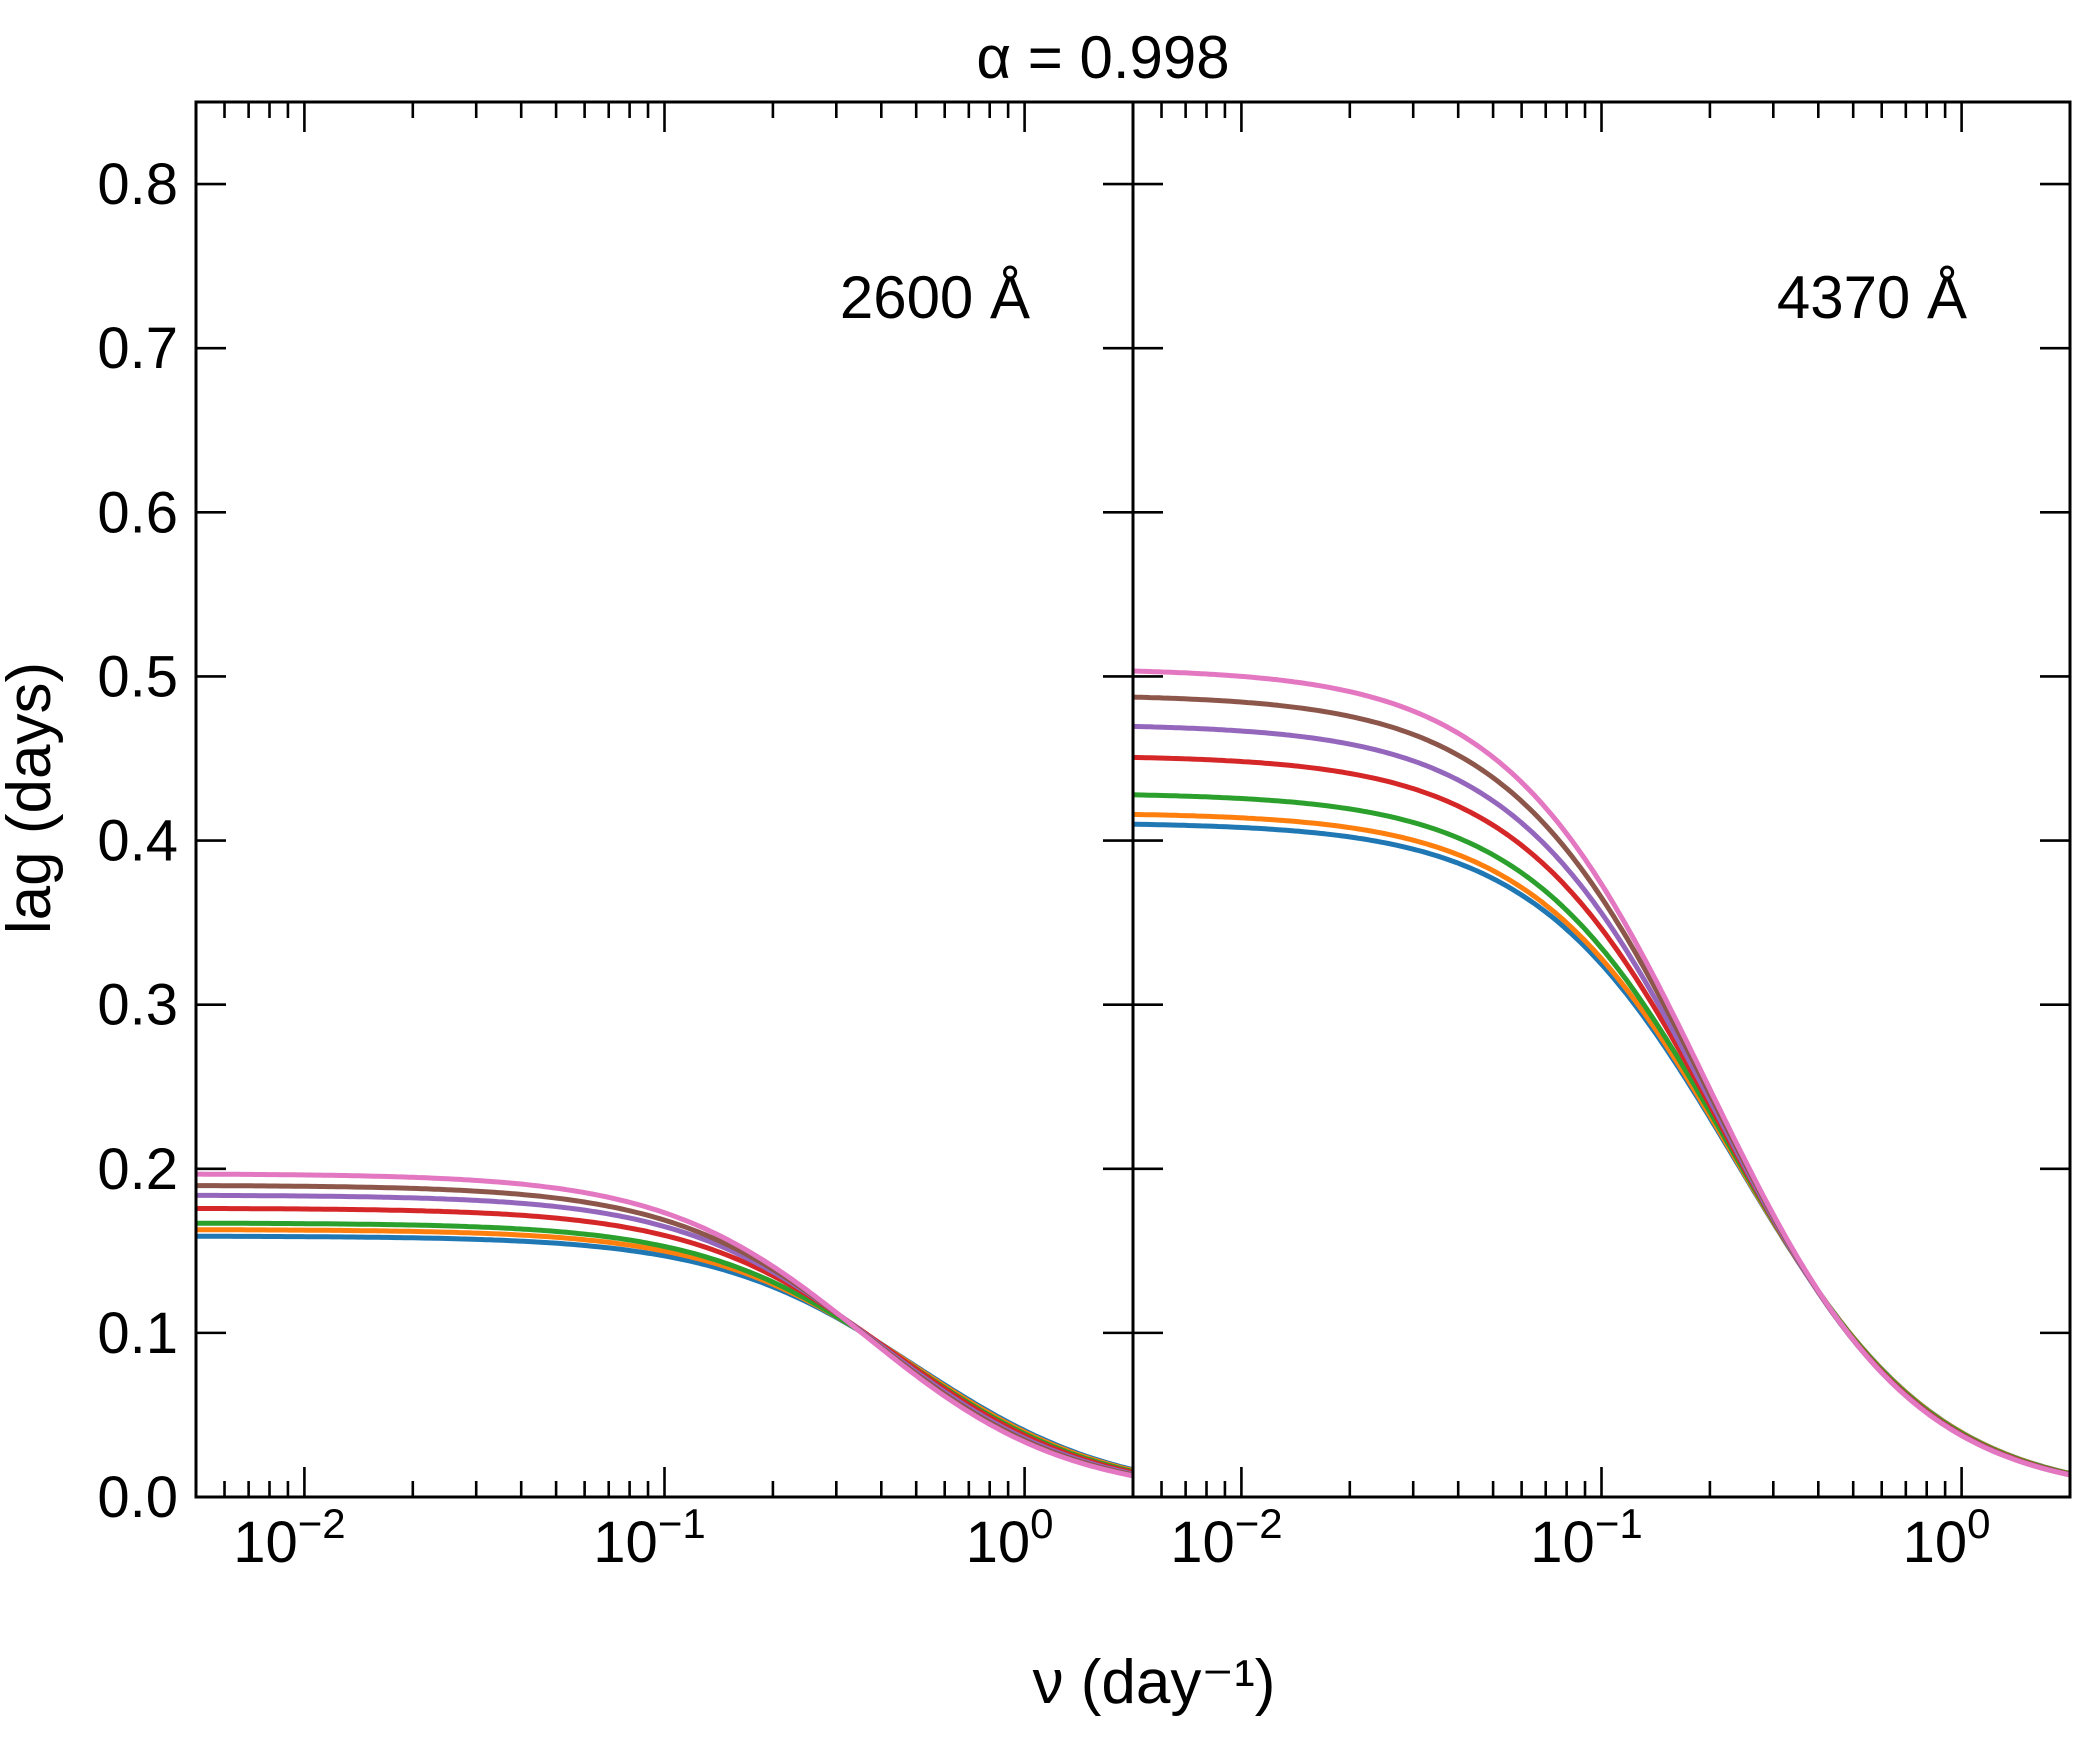 This screenshot has height=1744, width=2085. I want to click on y-tick-label: 0.8, so click(137, 184).